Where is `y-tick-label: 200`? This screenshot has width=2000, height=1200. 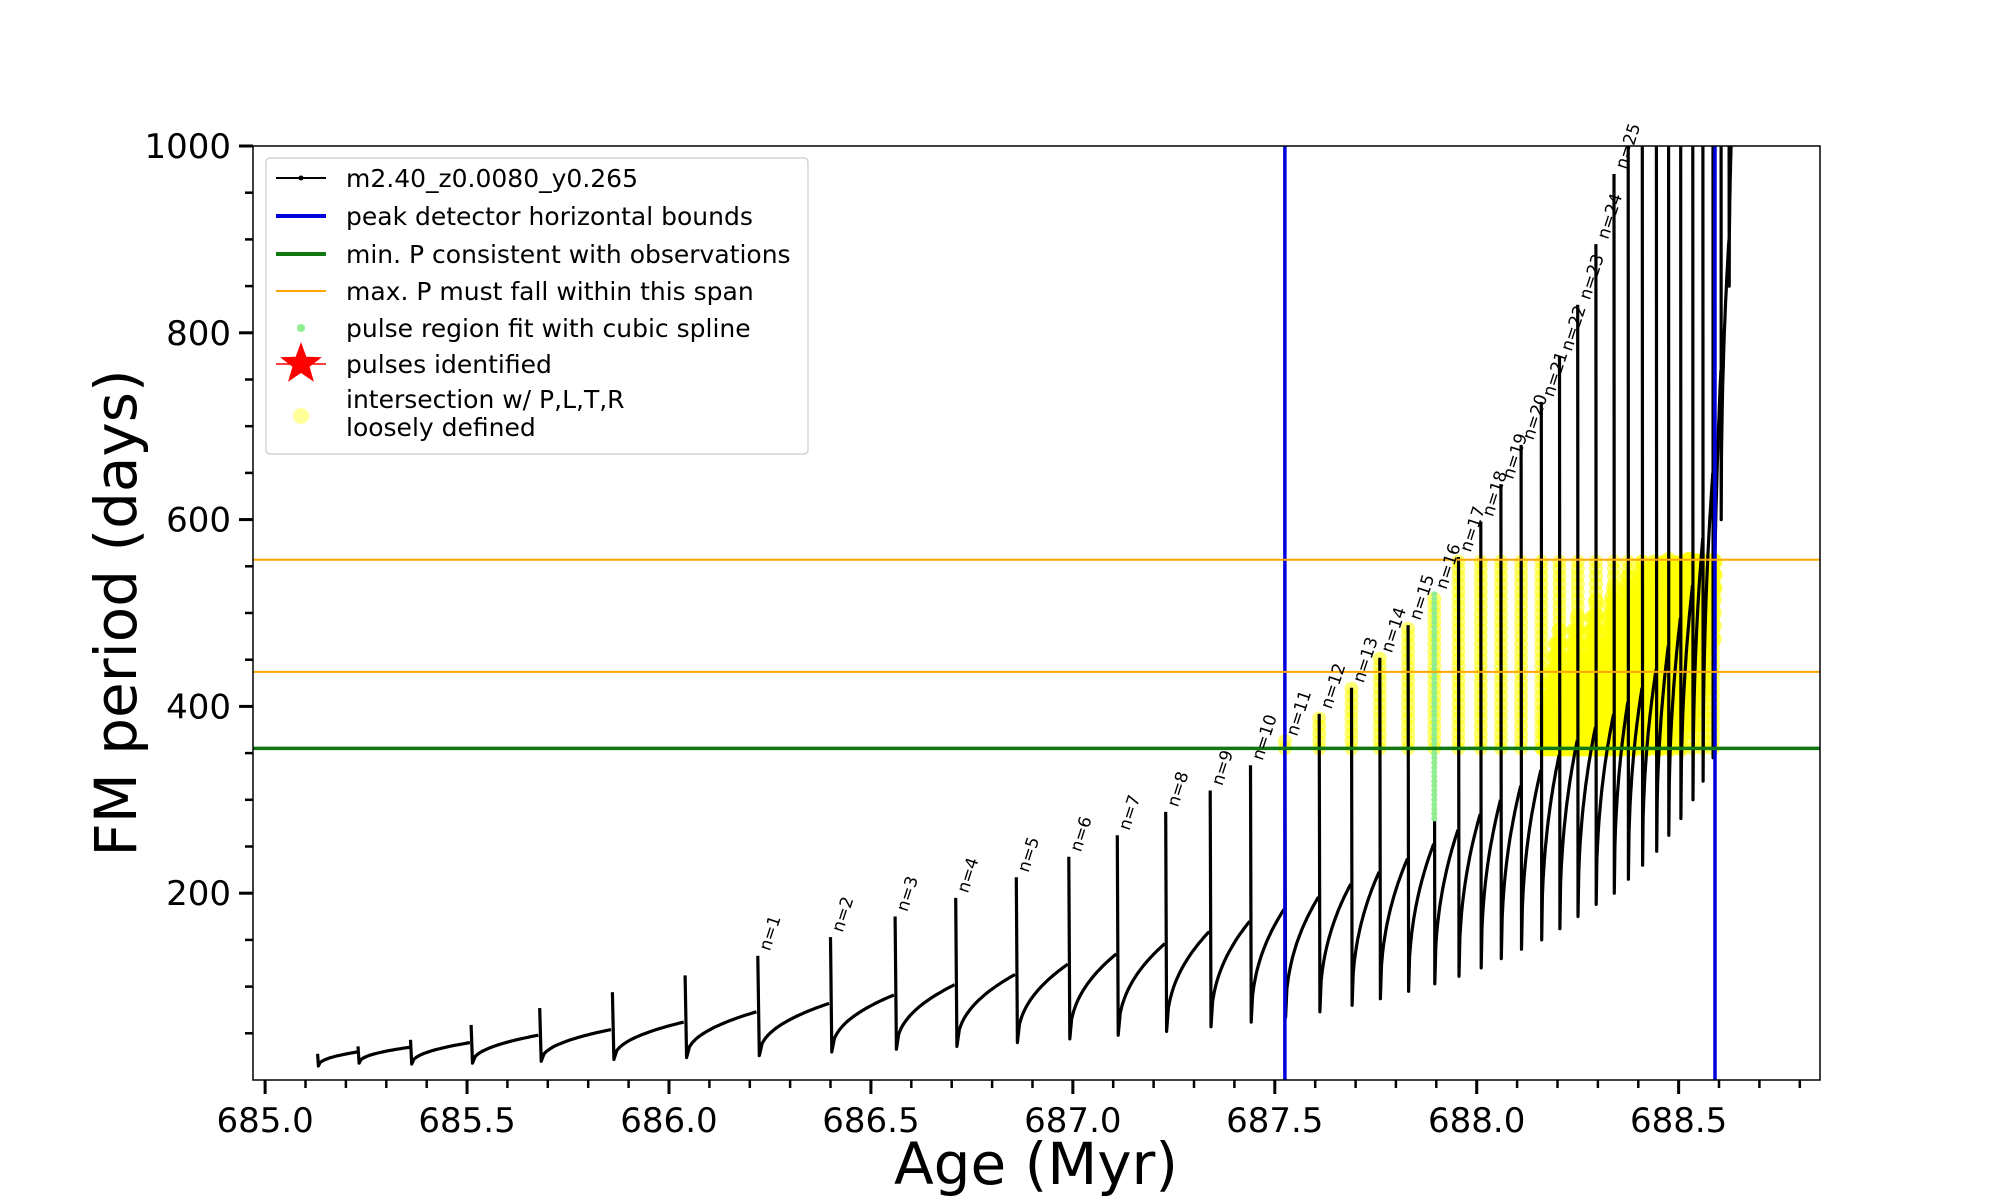
y-tick-label: 200 is located at coordinates (198, 894).